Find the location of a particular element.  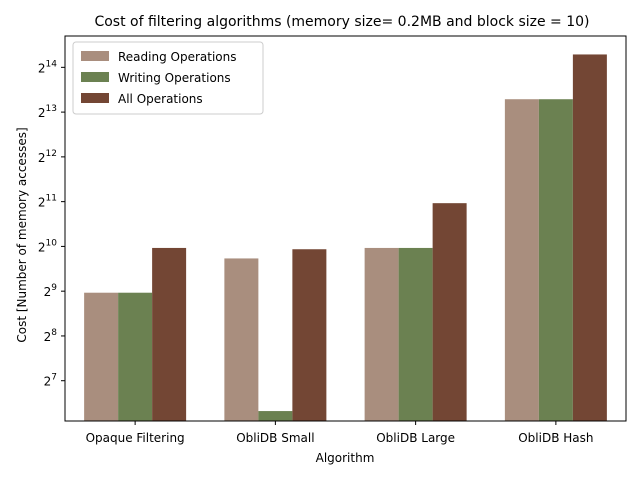

y-tick-label: 210 is located at coordinates (47, 246).